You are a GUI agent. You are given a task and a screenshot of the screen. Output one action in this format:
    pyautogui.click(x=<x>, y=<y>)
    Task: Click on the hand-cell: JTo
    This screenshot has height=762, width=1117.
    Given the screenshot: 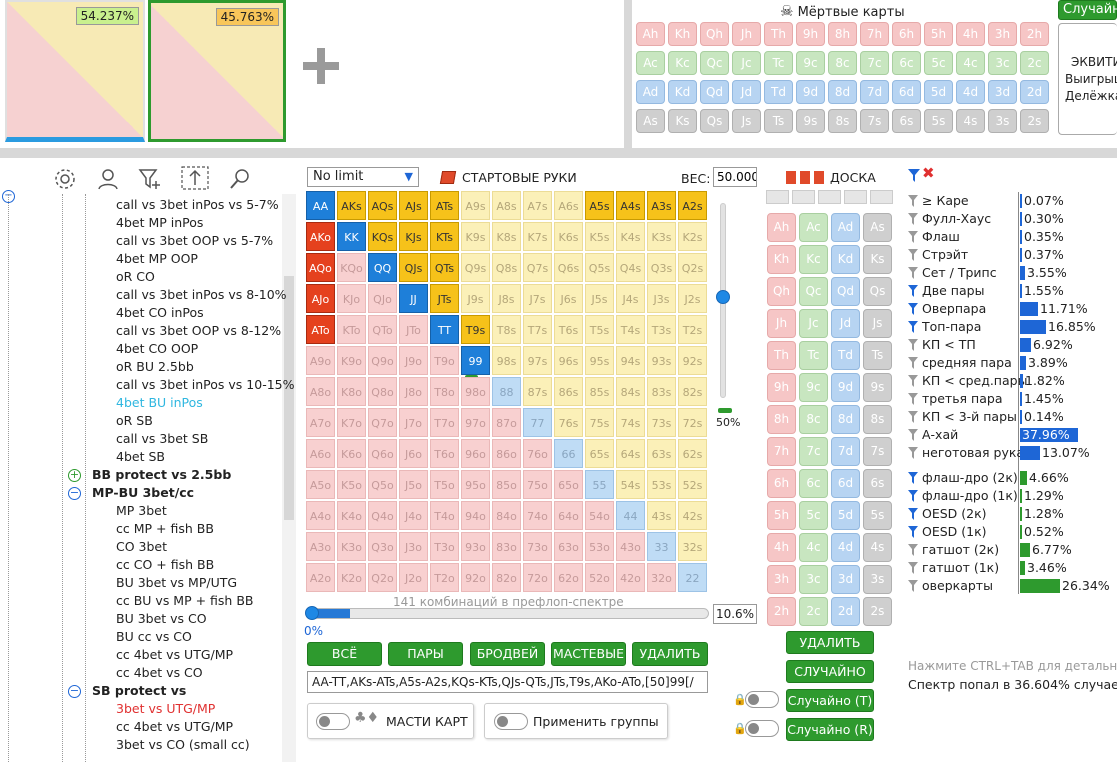 What is the action you would take?
    pyautogui.click(x=413, y=329)
    